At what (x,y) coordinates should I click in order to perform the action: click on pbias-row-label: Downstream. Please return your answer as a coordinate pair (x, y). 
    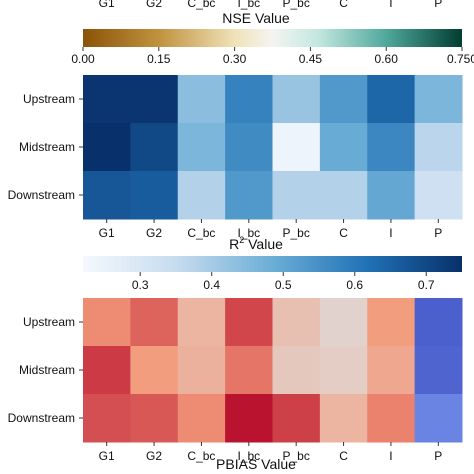
    Looking at the image, I should click on (41, 418).